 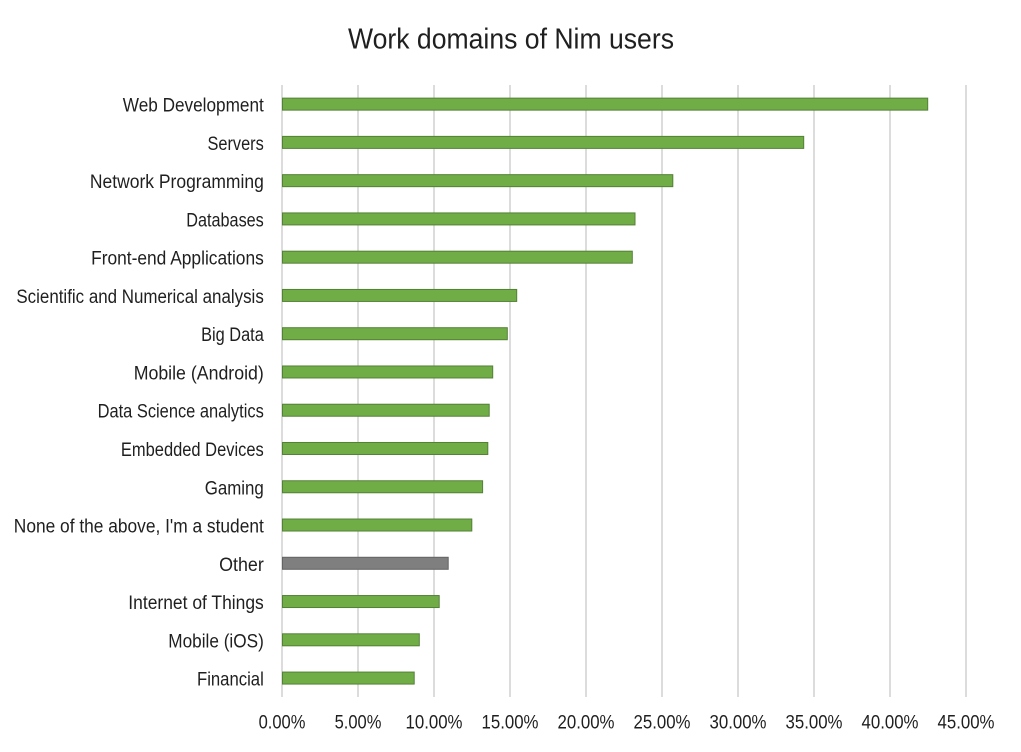 What do you see at coordinates (177, 259) in the screenshot?
I see `svg-text: Front-end Applications` at bounding box center [177, 259].